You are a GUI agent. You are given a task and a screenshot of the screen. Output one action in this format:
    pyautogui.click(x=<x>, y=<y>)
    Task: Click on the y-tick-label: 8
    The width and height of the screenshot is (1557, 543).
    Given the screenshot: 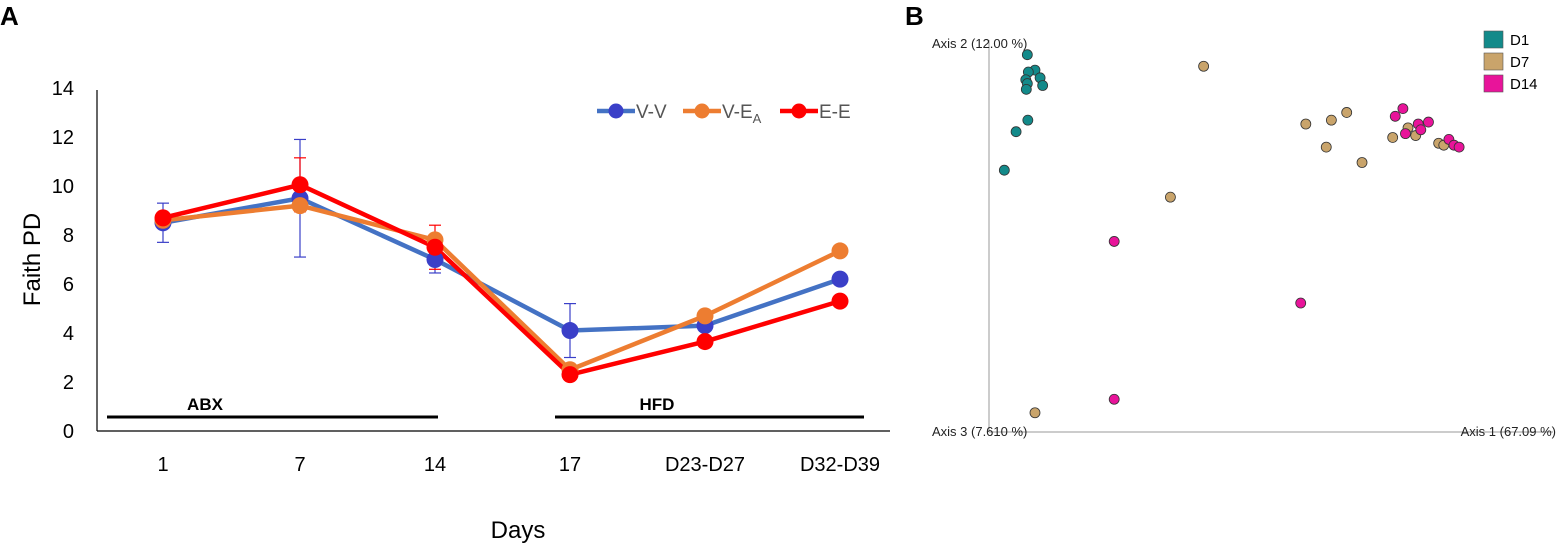 What is the action you would take?
    pyautogui.click(x=68, y=236)
    